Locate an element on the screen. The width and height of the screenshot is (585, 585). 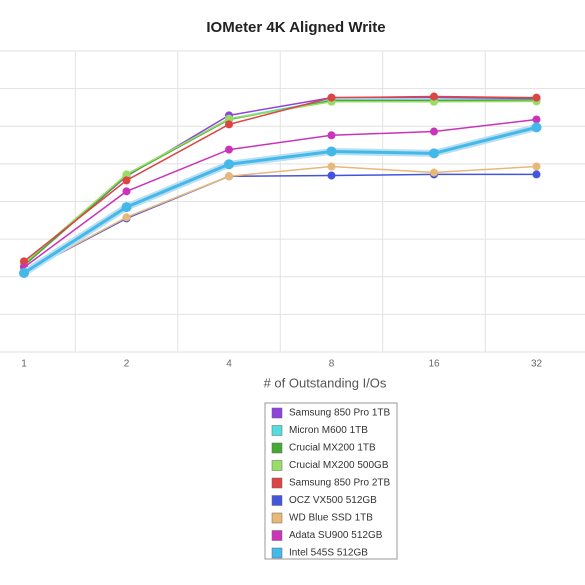
x-tick-label: 16 is located at coordinates (434, 364).